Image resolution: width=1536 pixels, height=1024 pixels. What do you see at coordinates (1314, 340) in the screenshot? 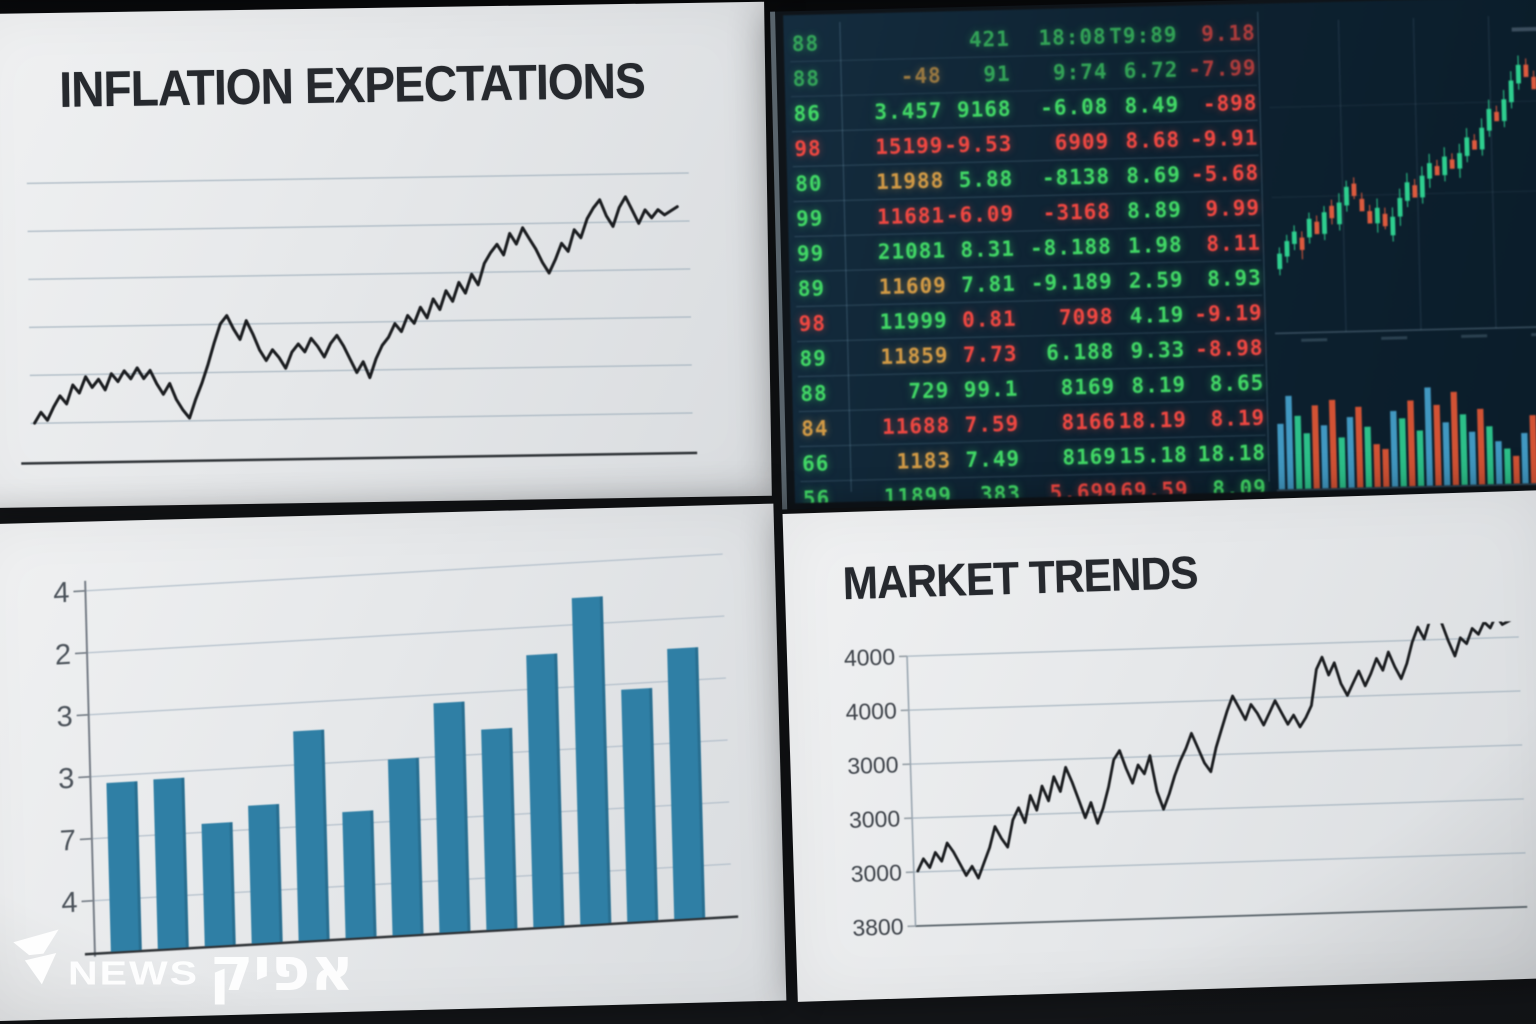
I see `x-axis-label-smudge` at bounding box center [1314, 340].